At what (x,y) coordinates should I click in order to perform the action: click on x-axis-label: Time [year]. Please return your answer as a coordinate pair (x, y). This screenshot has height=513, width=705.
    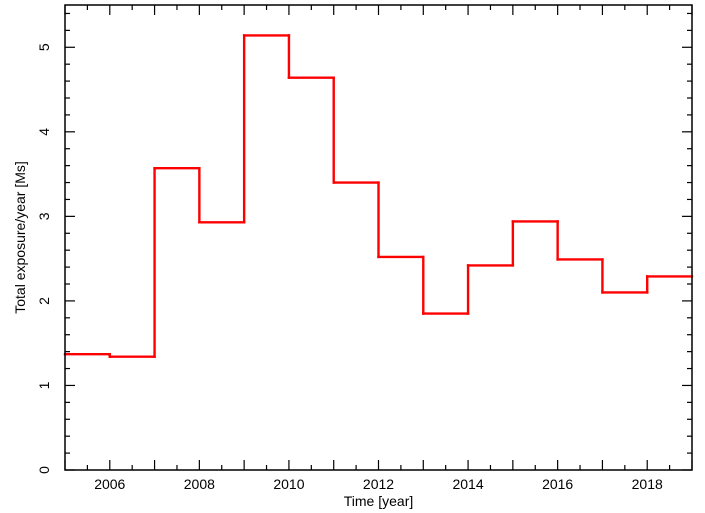
    Looking at the image, I should click on (379, 501).